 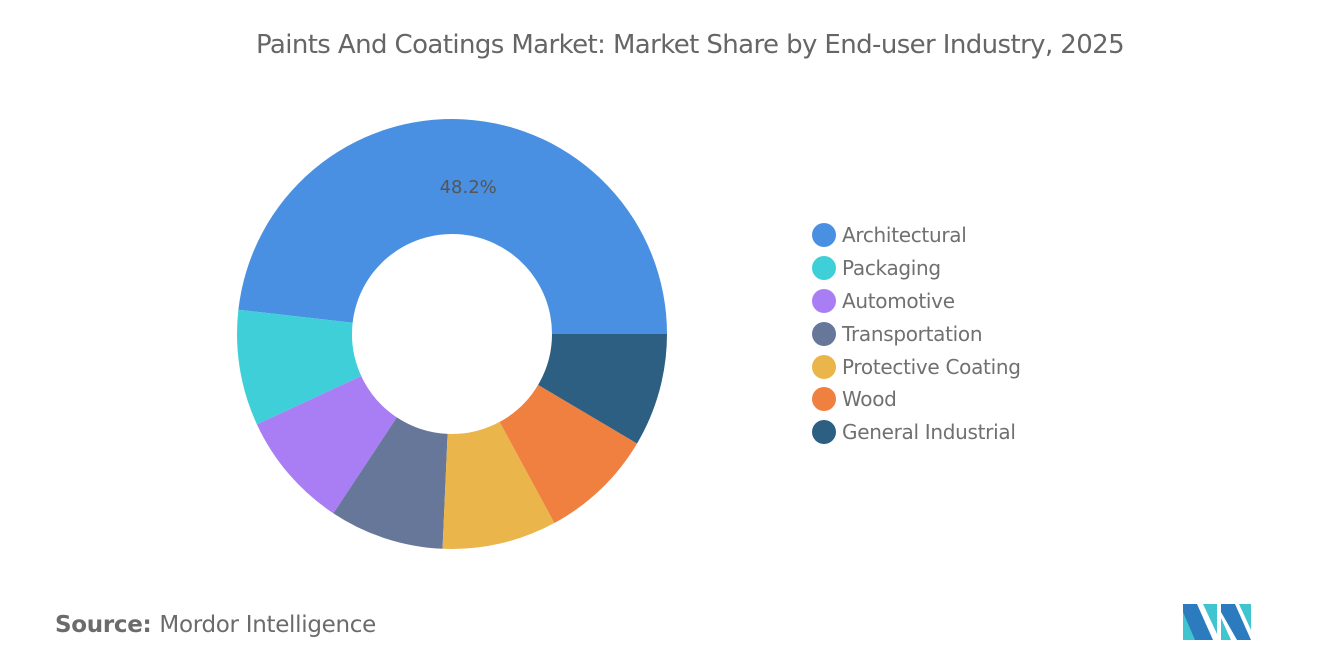 I want to click on legend-label: Wood, so click(x=869, y=399).